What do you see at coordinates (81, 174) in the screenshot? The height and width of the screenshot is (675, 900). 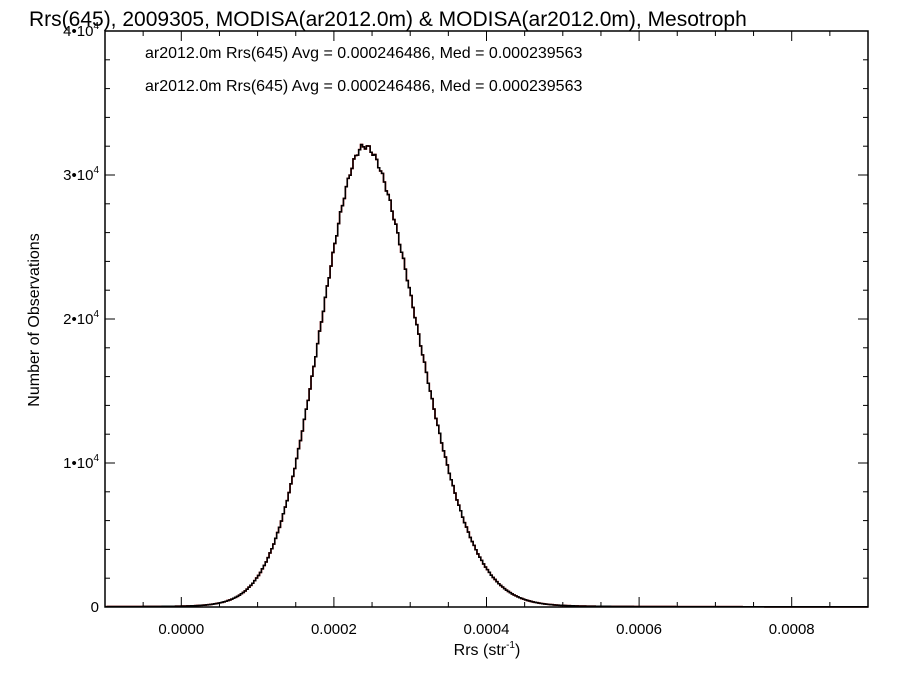 I see `y-tick-label-3: 3•104` at bounding box center [81, 174].